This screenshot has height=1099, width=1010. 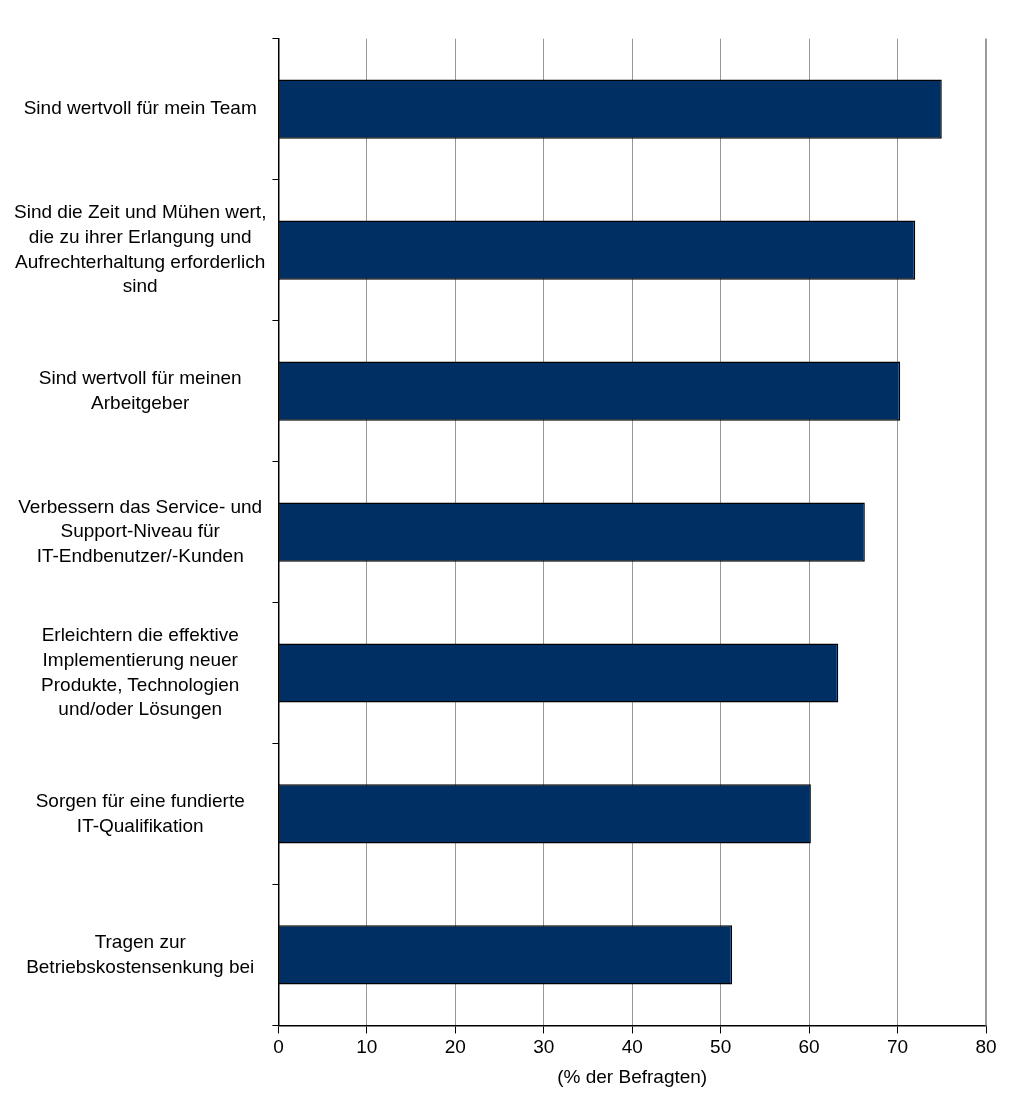 I want to click on y-tick-label: Sind wertvoll für meinen Arbeitgeber, so click(x=140, y=389).